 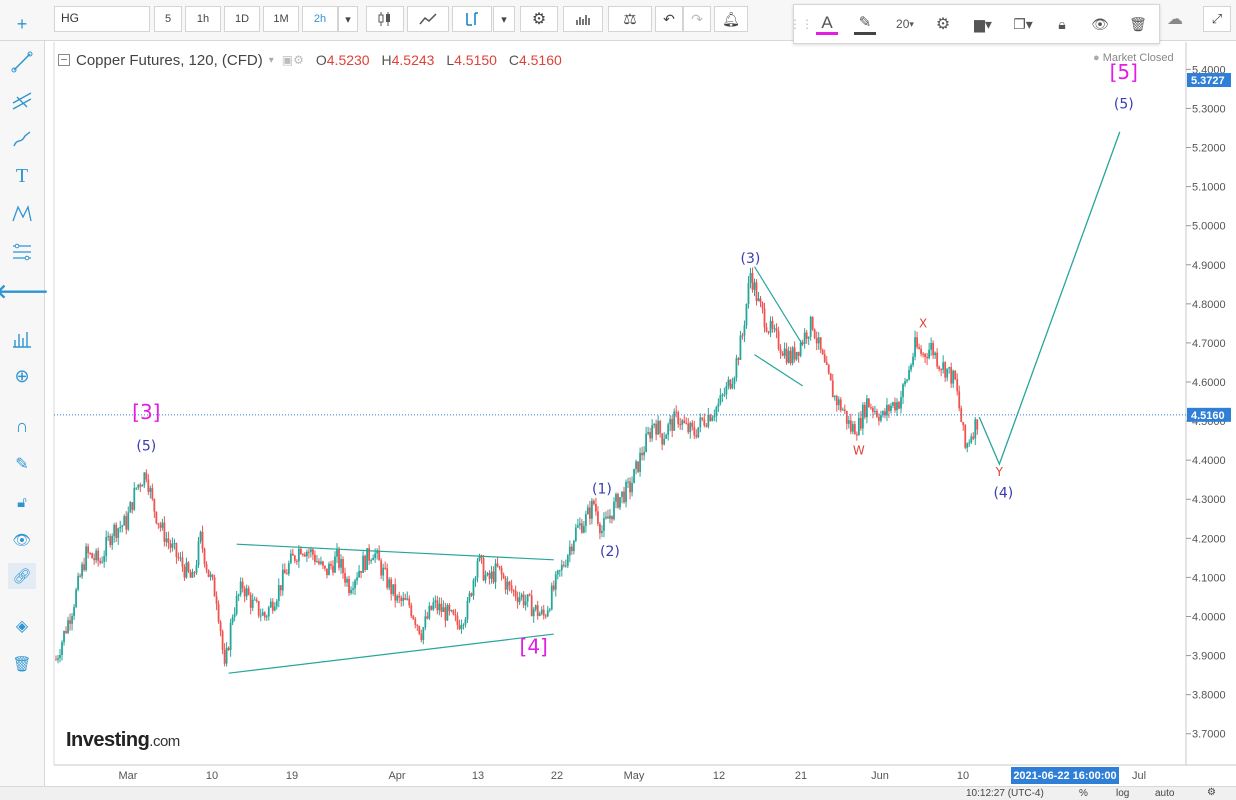 What do you see at coordinates (630, 19) in the screenshot?
I see `compare-button: ⚖` at bounding box center [630, 19].